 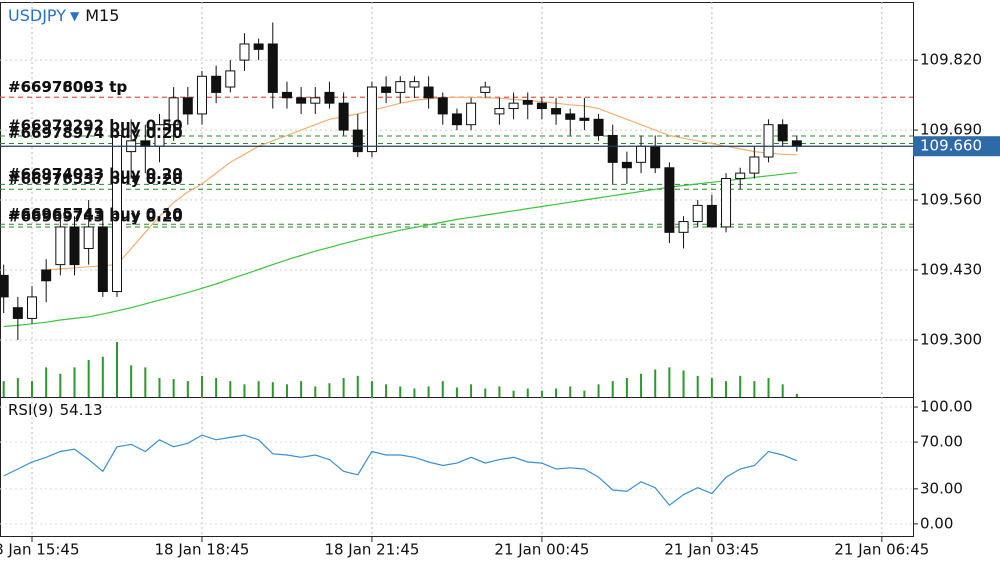 I want to click on rsi-tick-label: 0.00, so click(x=936, y=523).